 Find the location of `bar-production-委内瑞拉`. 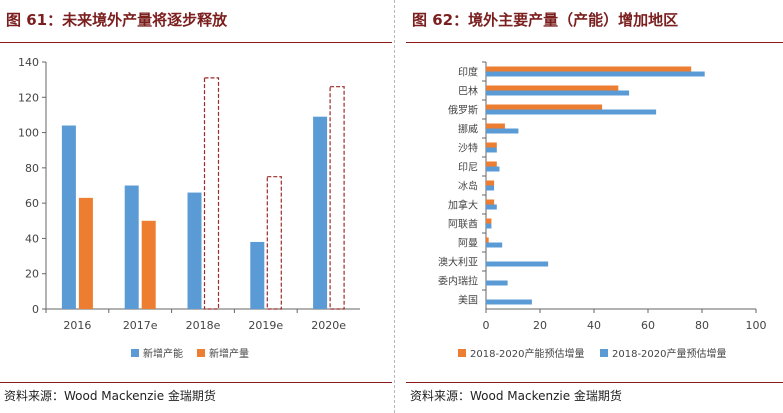

bar-production-委内瑞拉 is located at coordinates (497, 283).